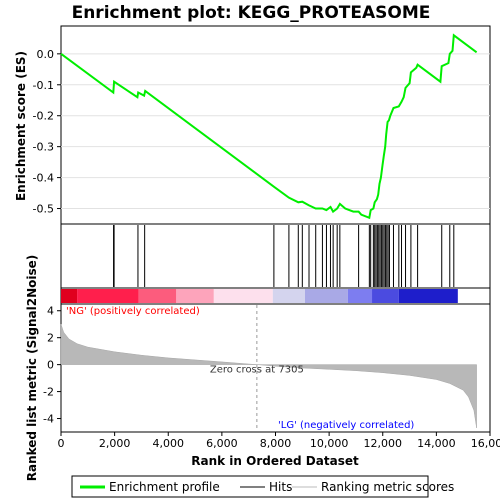 The height and width of the screenshot is (500, 500). Describe the element at coordinates (346, 425) in the screenshot. I see `negative-correlation-label: 'LG' (negatively correlated)` at that location.